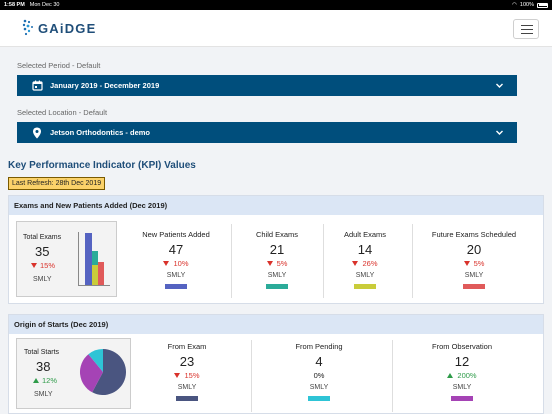 Image resolution: width=552 pixels, height=414 pixels. What do you see at coordinates (59, 28) in the screenshot?
I see `app-logo: GAiDGE` at bounding box center [59, 28].